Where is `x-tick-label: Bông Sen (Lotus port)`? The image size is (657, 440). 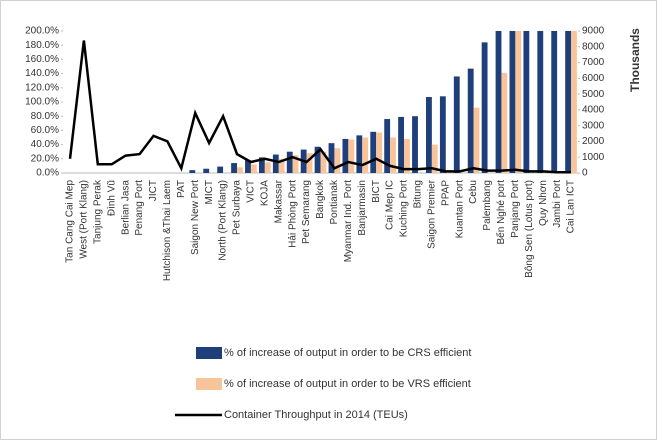 x-tick-label: Bông Sen (Lotus port) is located at coordinates (529, 229).